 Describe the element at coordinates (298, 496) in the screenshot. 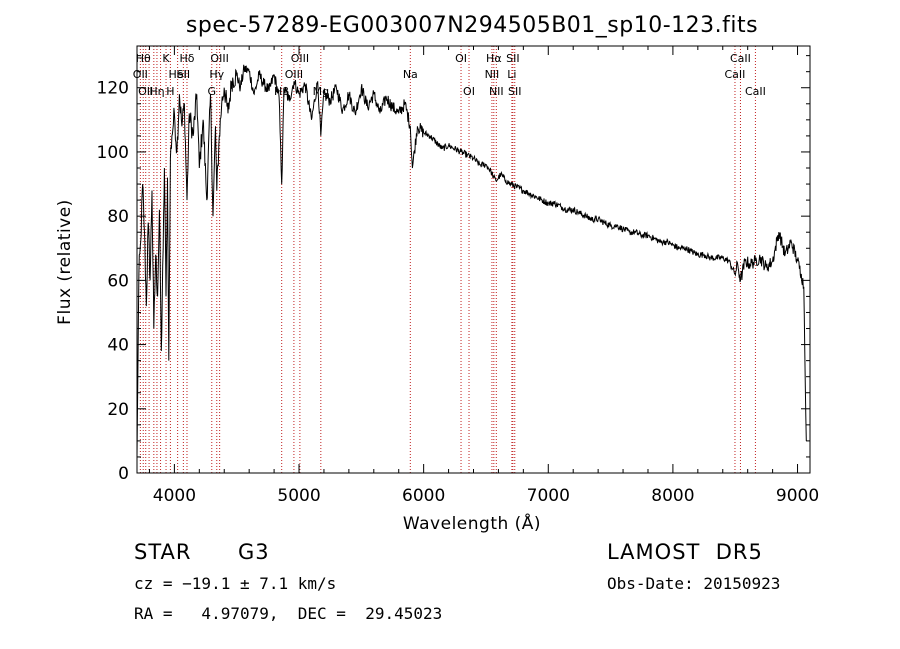

I see `x-tick-label: 5000` at that location.